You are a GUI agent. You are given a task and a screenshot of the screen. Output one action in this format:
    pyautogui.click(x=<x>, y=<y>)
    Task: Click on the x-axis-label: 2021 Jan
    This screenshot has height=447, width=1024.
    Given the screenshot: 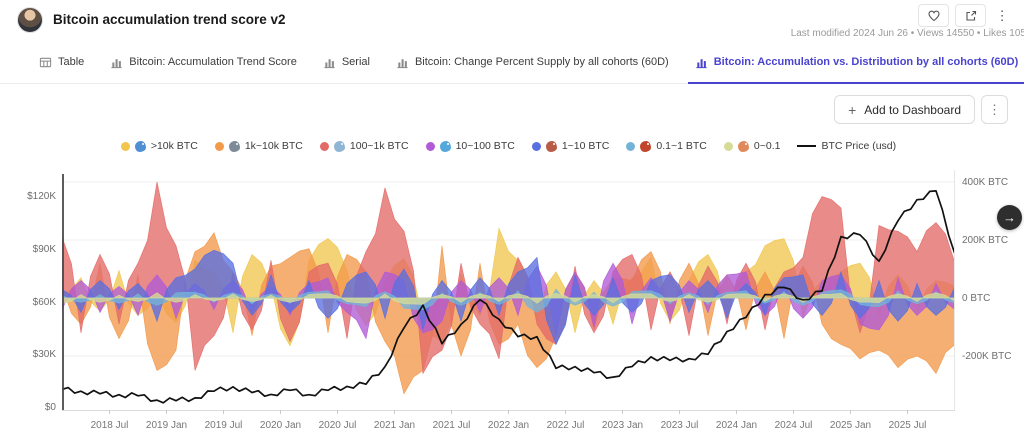 What is the action you would take?
    pyautogui.click(x=394, y=425)
    